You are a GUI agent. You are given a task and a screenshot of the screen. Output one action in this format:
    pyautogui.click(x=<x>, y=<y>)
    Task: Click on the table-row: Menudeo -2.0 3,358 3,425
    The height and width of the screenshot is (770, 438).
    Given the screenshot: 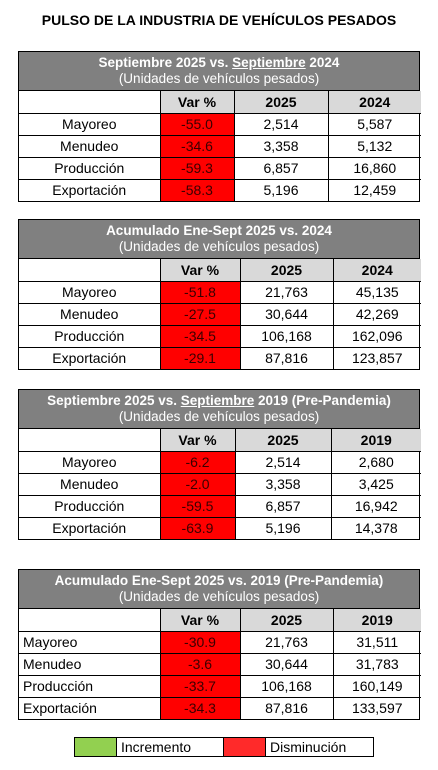 What is the action you would take?
    pyautogui.click(x=220, y=484)
    